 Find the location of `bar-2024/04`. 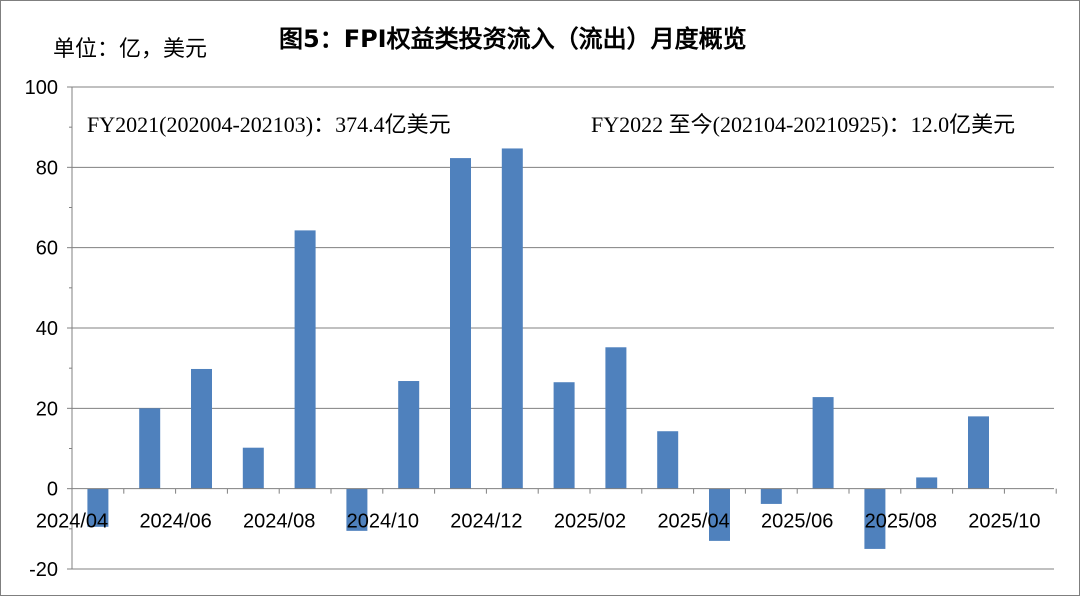

bar-2024/04 is located at coordinates (98, 507).